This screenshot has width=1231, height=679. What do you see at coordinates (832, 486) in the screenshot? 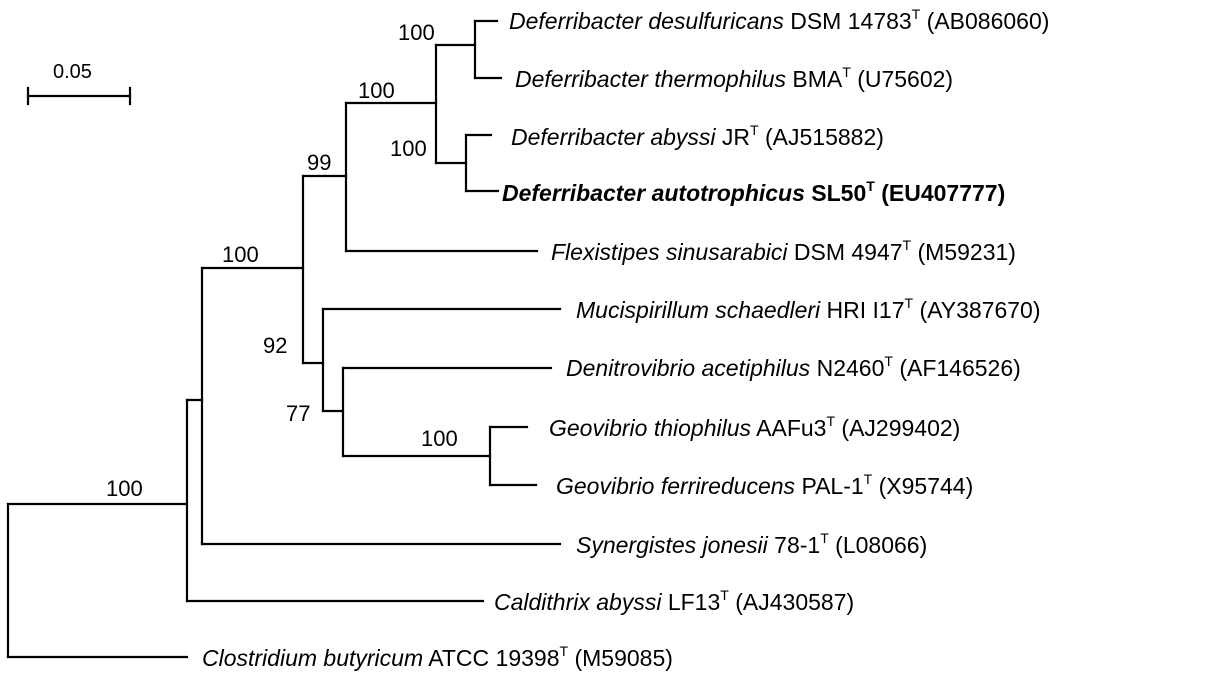
I see `taxon-strain: PAL-1` at bounding box center [832, 486].